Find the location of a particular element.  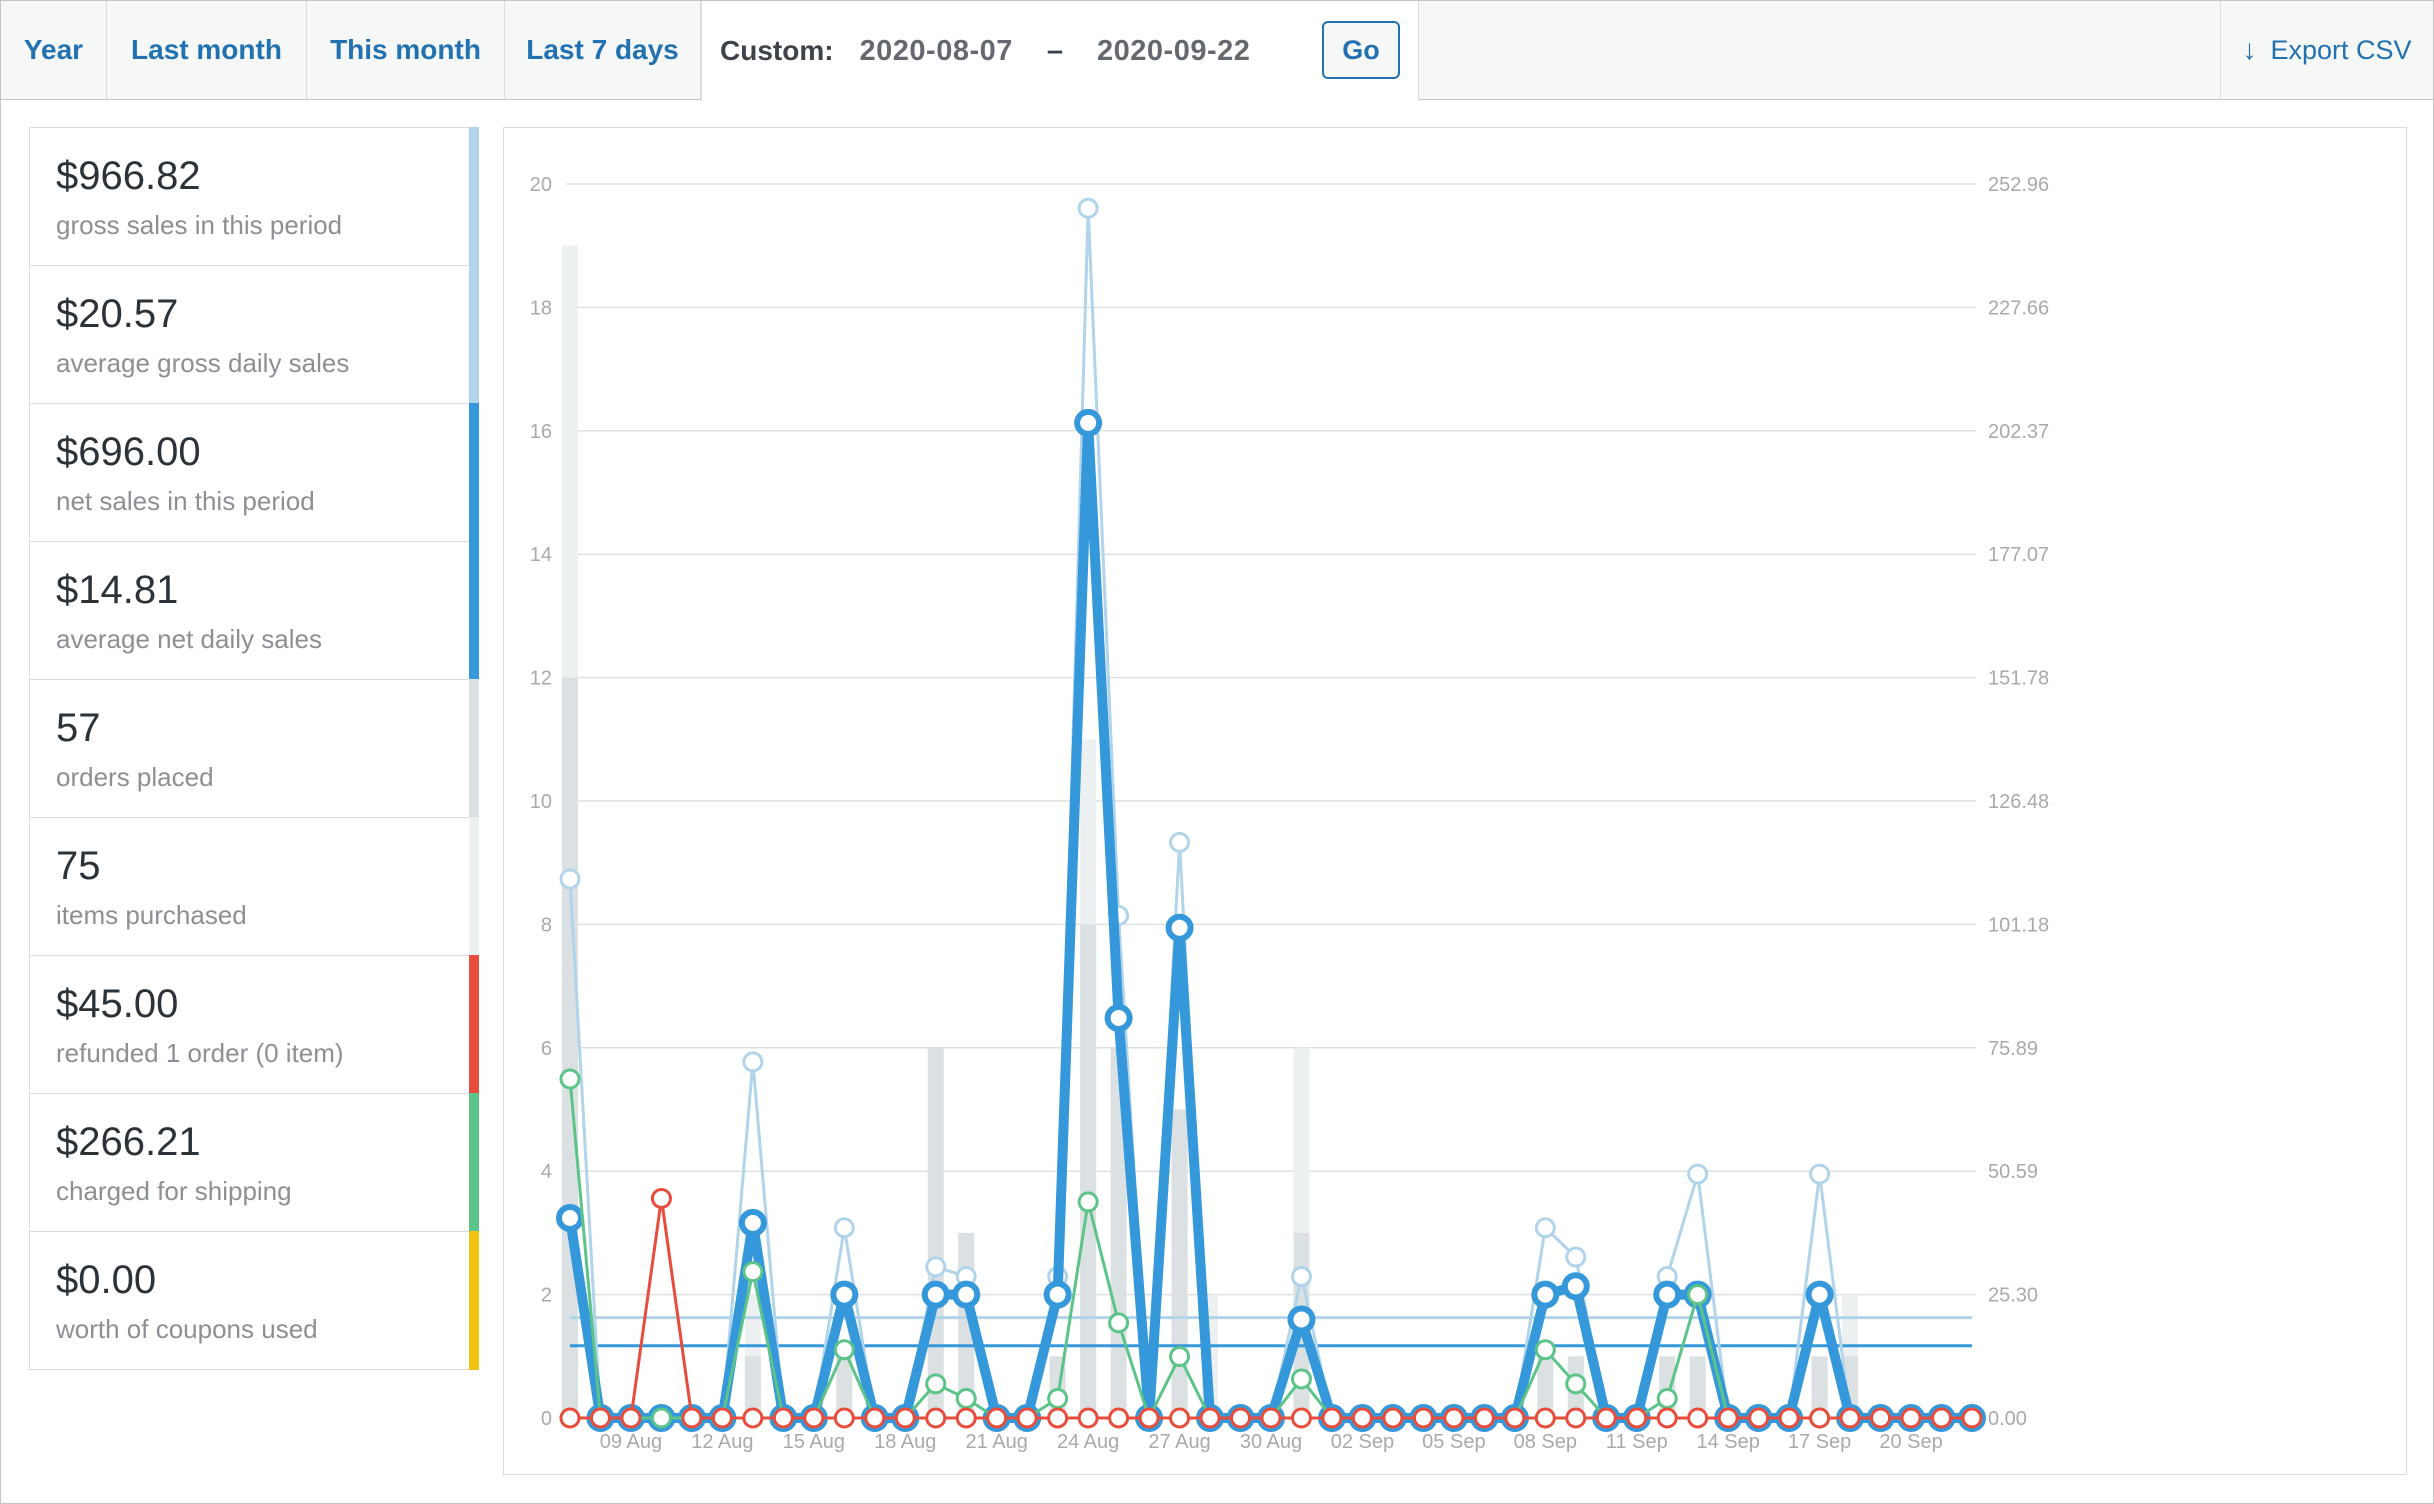

export-csv-label: Export CSV is located at coordinates (2341, 49).